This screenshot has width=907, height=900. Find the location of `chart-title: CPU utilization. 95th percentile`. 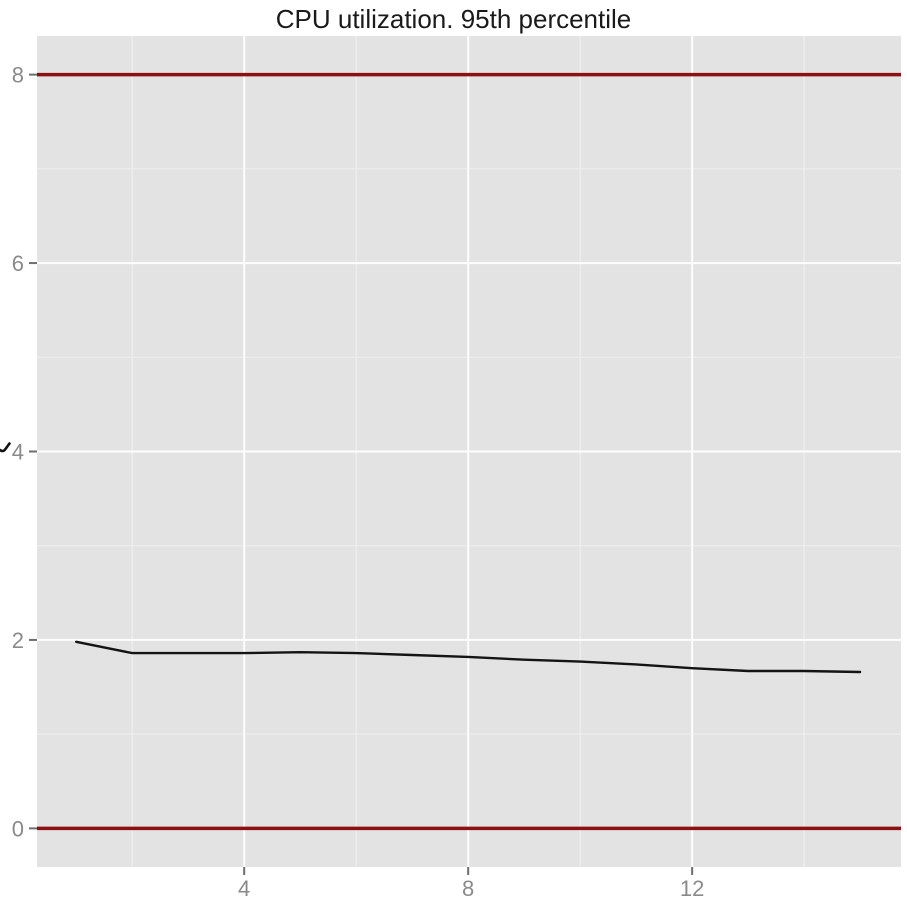

chart-title: CPU utilization. 95th percentile is located at coordinates (453, 19).